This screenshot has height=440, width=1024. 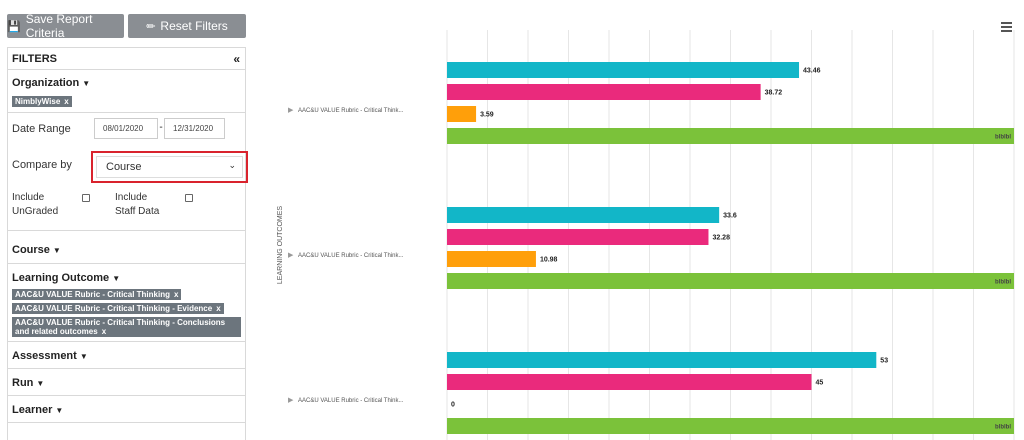 What do you see at coordinates (194, 128) in the screenshot?
I see `date-to-input: 12/31/2020` at bounding box center [194, 128].